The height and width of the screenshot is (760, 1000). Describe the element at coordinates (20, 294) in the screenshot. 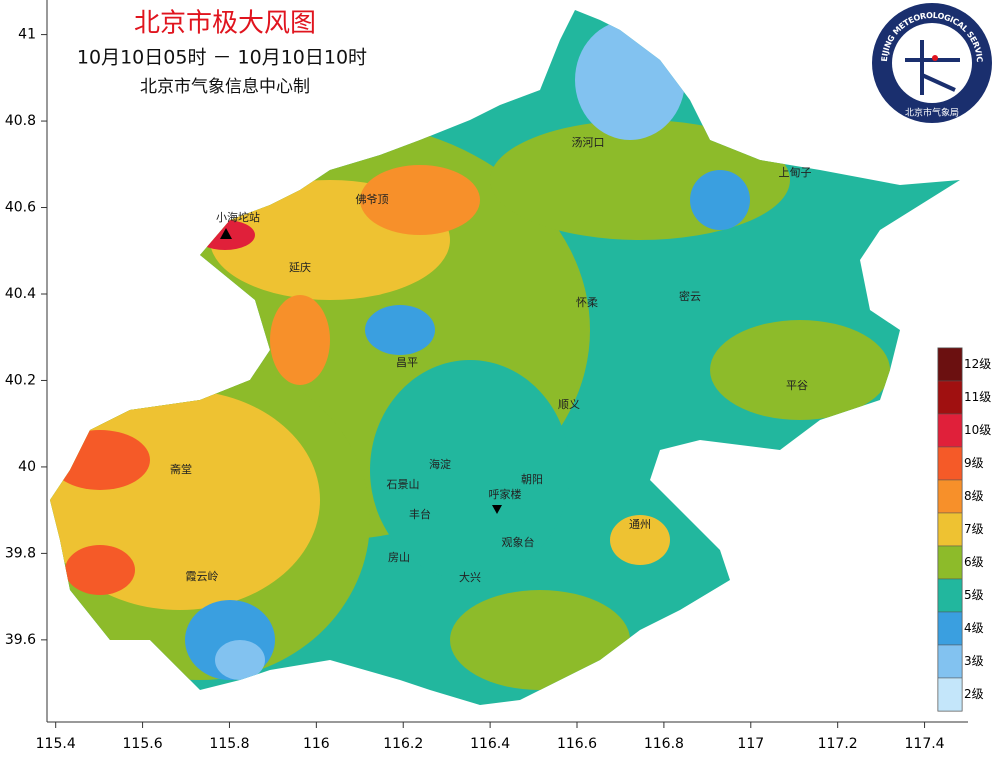

I see `y-tick-label: 40.4` at that location.